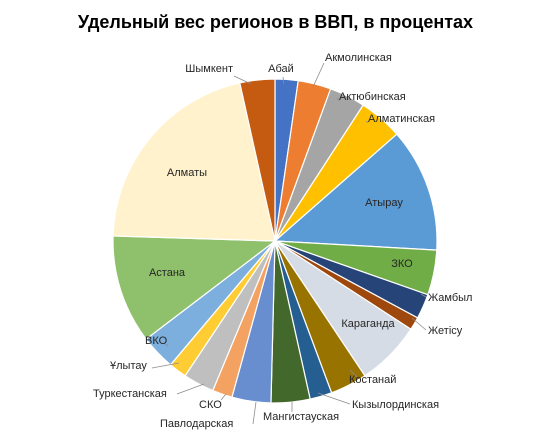 Image resolution: width=551 pixels, height=446 pixels. I want to click on slice-label-18: Астана, so click(167, 273).